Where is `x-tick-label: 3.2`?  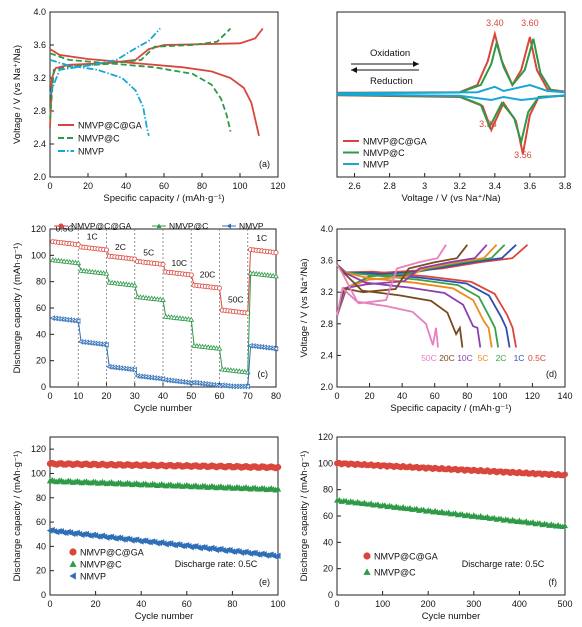
x-tick-label: 3.2 is located at coordinates (460, 186).